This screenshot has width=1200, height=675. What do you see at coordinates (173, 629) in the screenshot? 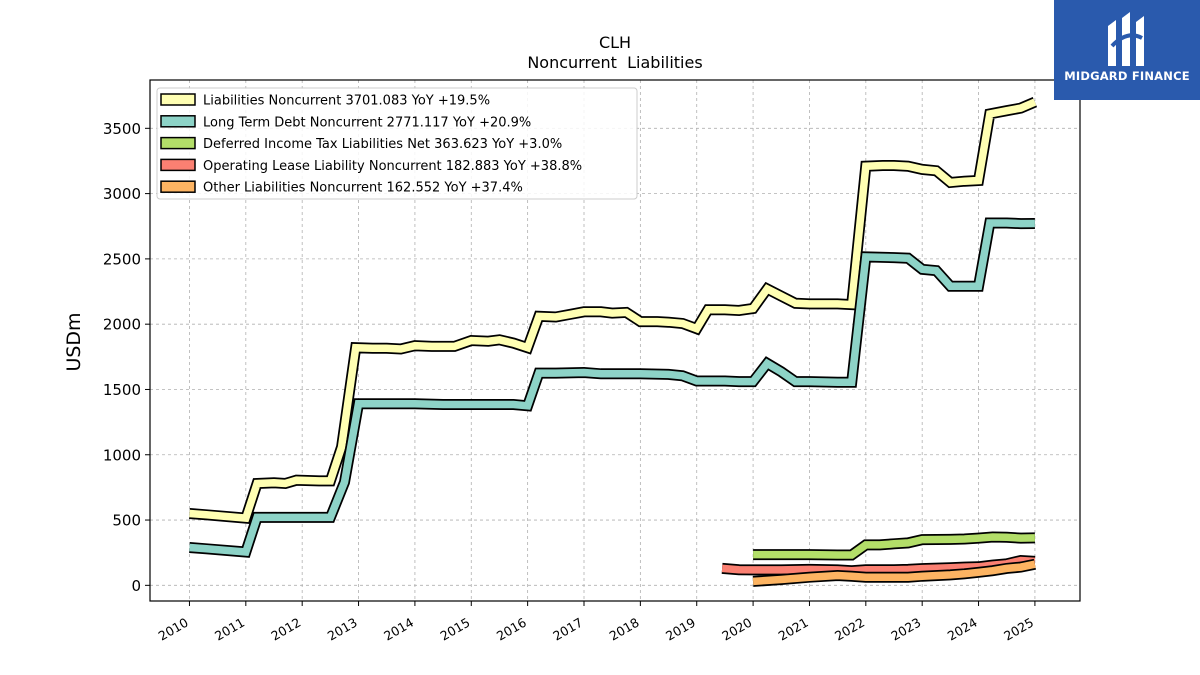
I see `x-tick-label: 2010` at bounding box center [173, 629].